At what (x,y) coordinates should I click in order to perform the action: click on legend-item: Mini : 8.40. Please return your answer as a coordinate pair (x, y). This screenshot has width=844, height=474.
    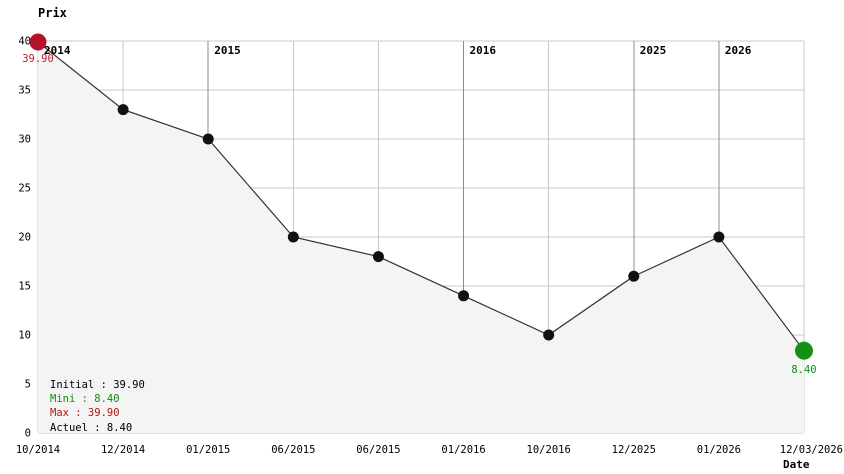
    Looking at the image, I should click on (85, 399).